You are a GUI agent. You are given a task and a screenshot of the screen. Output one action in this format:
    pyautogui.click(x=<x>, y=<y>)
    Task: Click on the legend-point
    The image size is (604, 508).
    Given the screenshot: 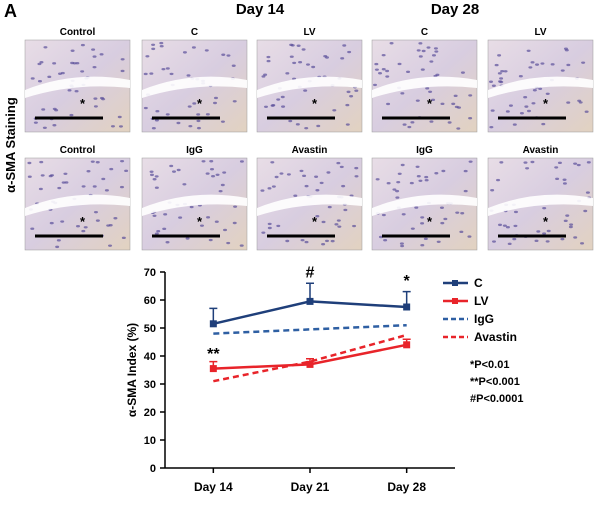 What is the action you would take?
    pyautogui.click(x=455, y=283)
    